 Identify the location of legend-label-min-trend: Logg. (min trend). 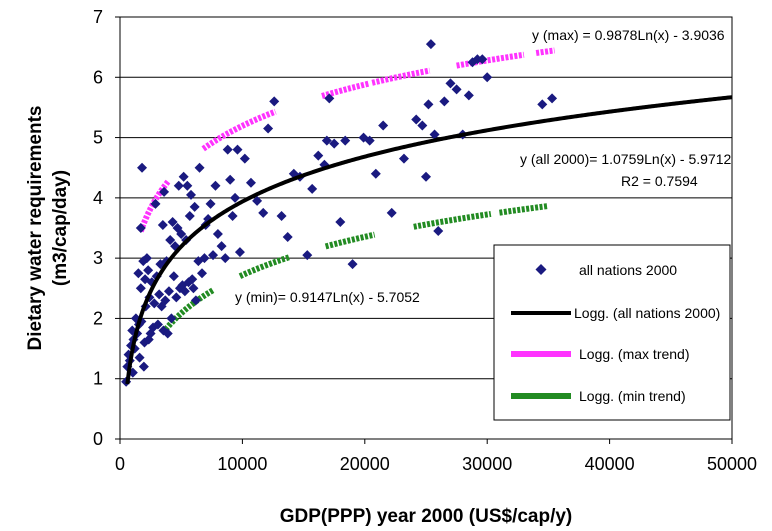
(632, 396).